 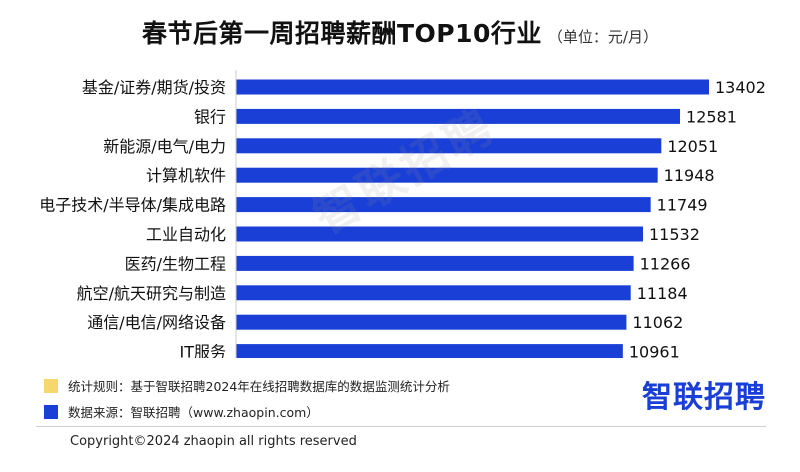 What do you see at coordinates (401, 426) in the screenshot?
I see `footer-divider` at bounding box center [401, 426].